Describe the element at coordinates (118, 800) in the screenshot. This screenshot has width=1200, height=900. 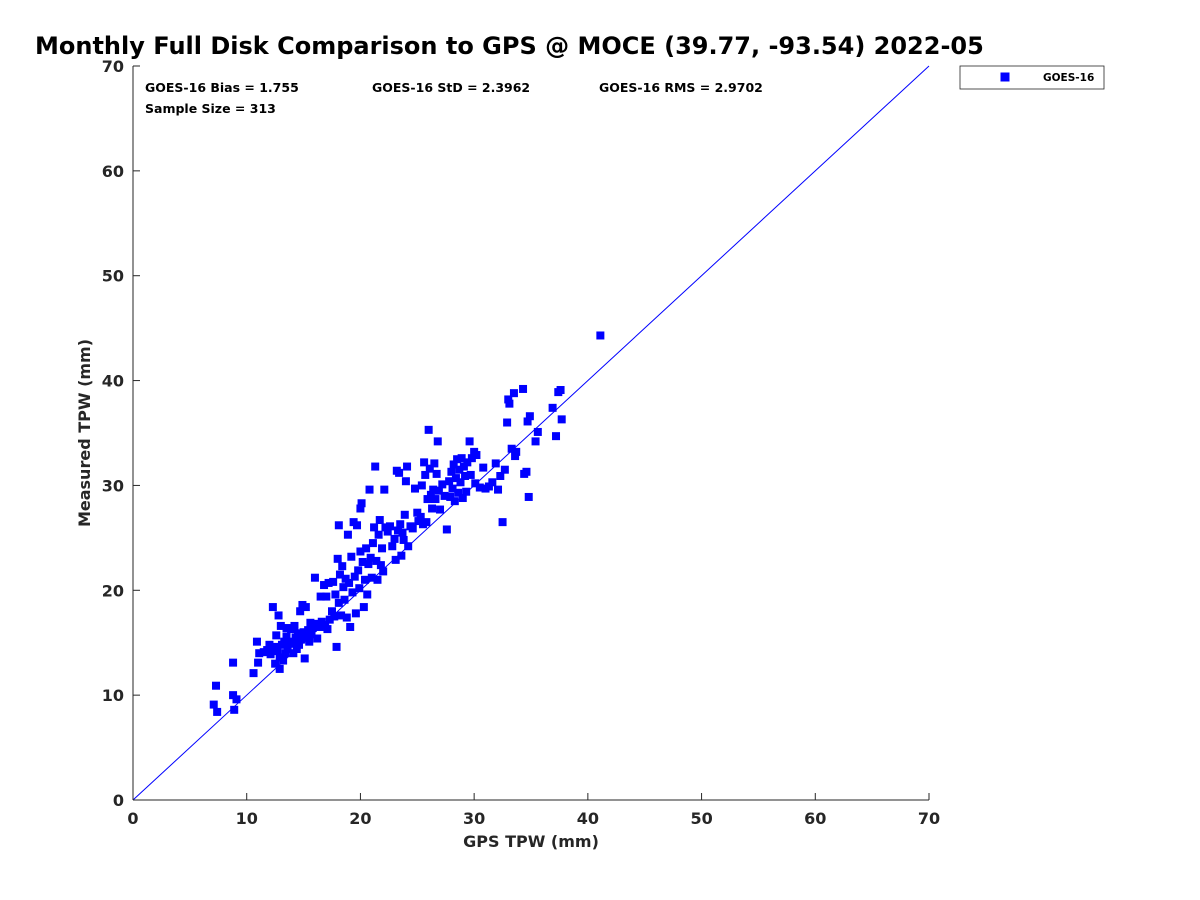
I see `y-tick-label: 0` at that location.